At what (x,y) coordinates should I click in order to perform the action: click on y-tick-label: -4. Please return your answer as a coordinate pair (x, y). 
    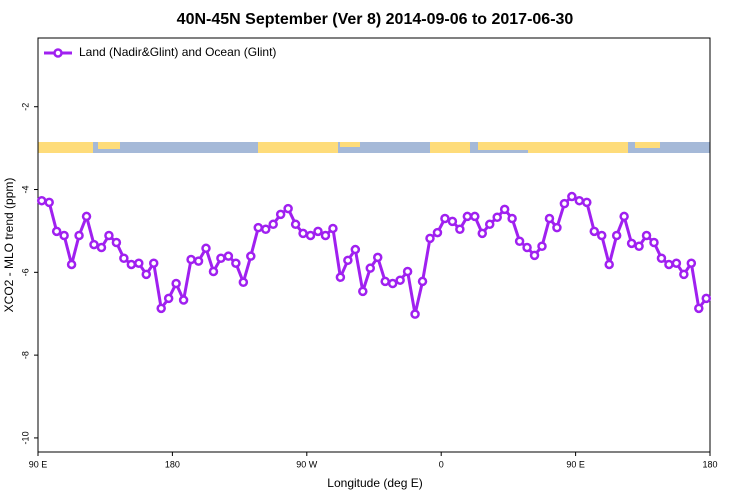
    Looking at the image, I should click on (25, 190).